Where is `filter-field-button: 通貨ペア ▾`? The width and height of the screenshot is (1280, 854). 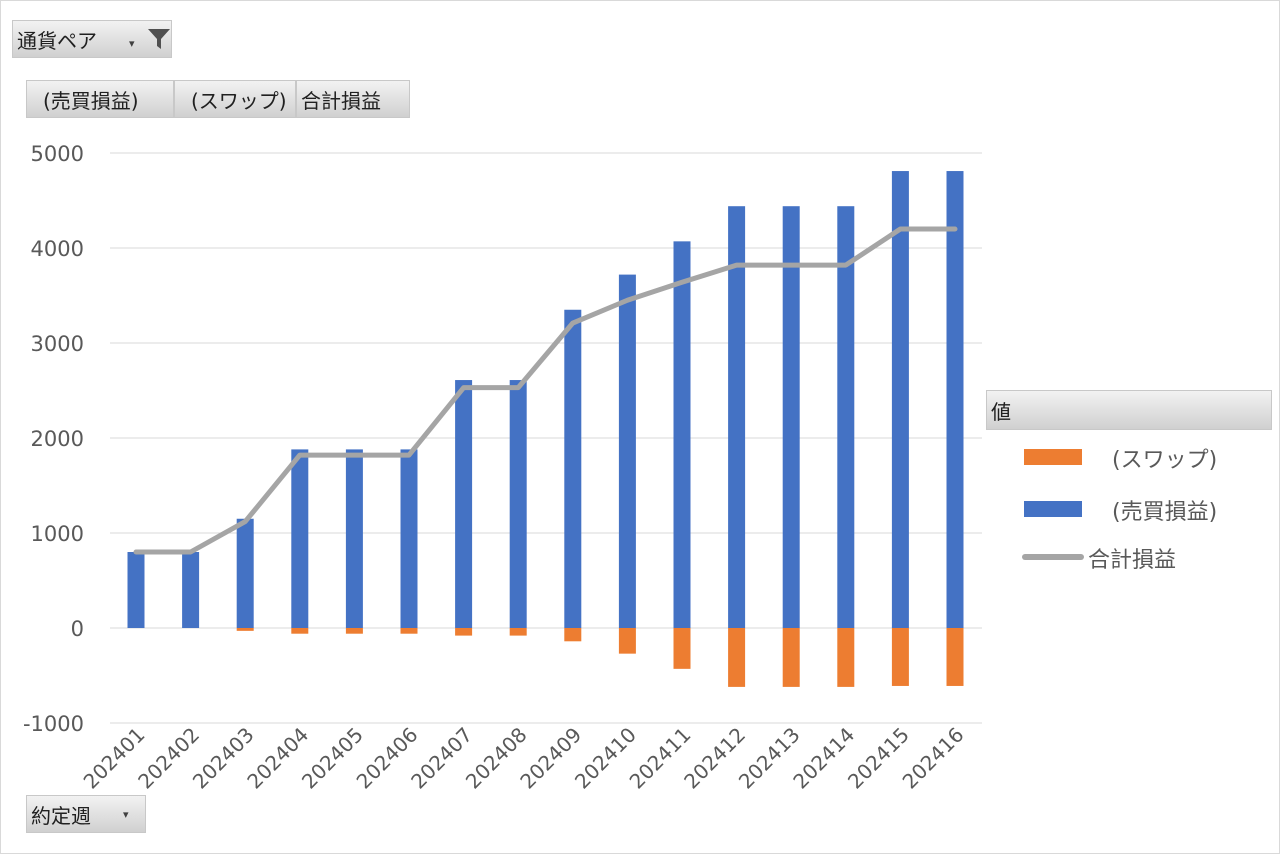 filter-field-button: 通貨ペア ▾ is located at coordinates (92, 39).